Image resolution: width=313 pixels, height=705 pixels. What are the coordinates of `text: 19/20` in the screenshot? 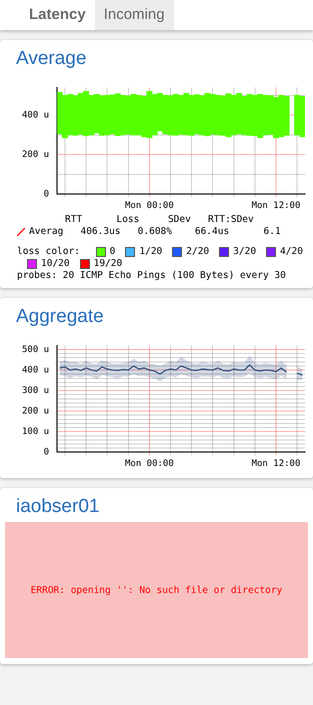 It's located at (108, 264).